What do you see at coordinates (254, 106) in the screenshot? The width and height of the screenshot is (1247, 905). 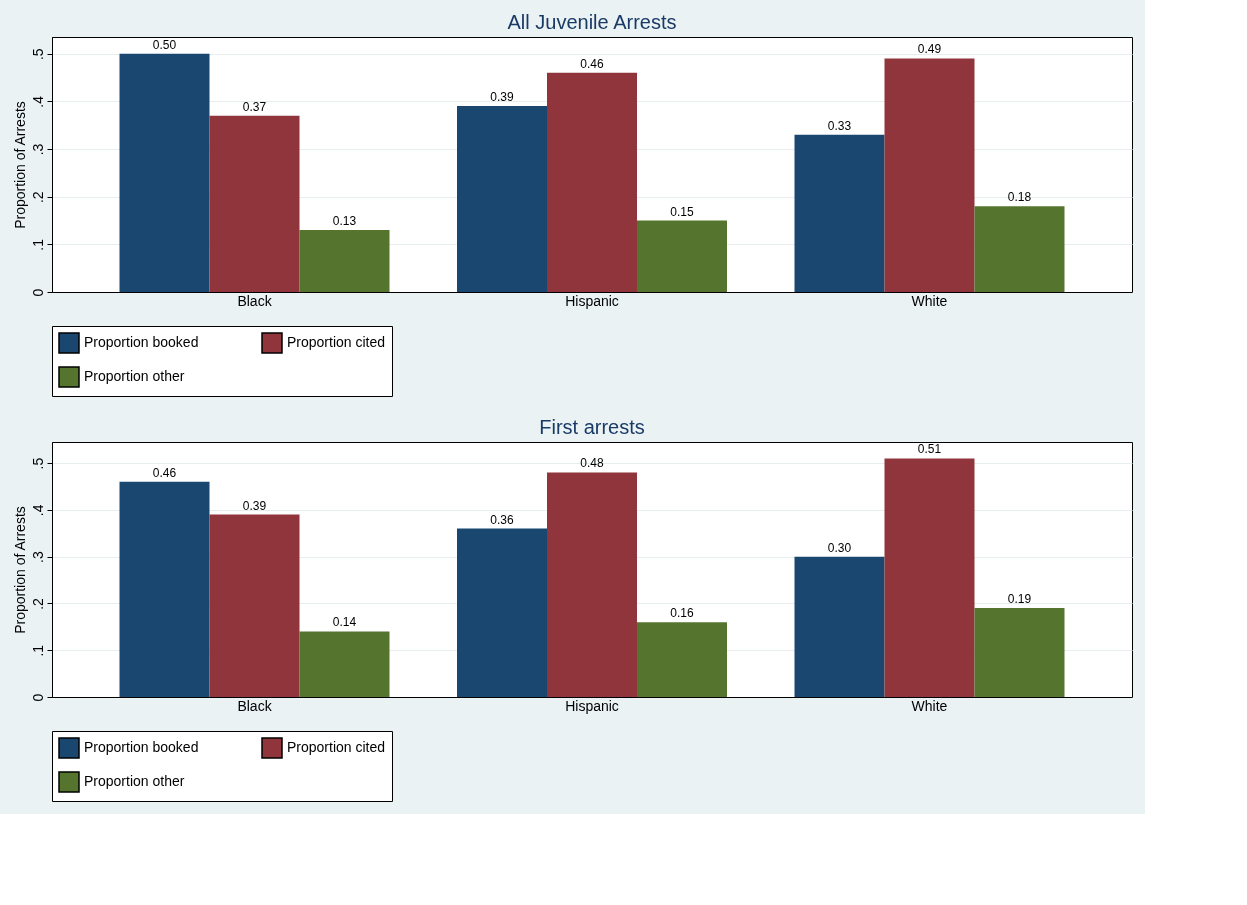 I see `data-label: 0.37` at bounding box center [254, 106].